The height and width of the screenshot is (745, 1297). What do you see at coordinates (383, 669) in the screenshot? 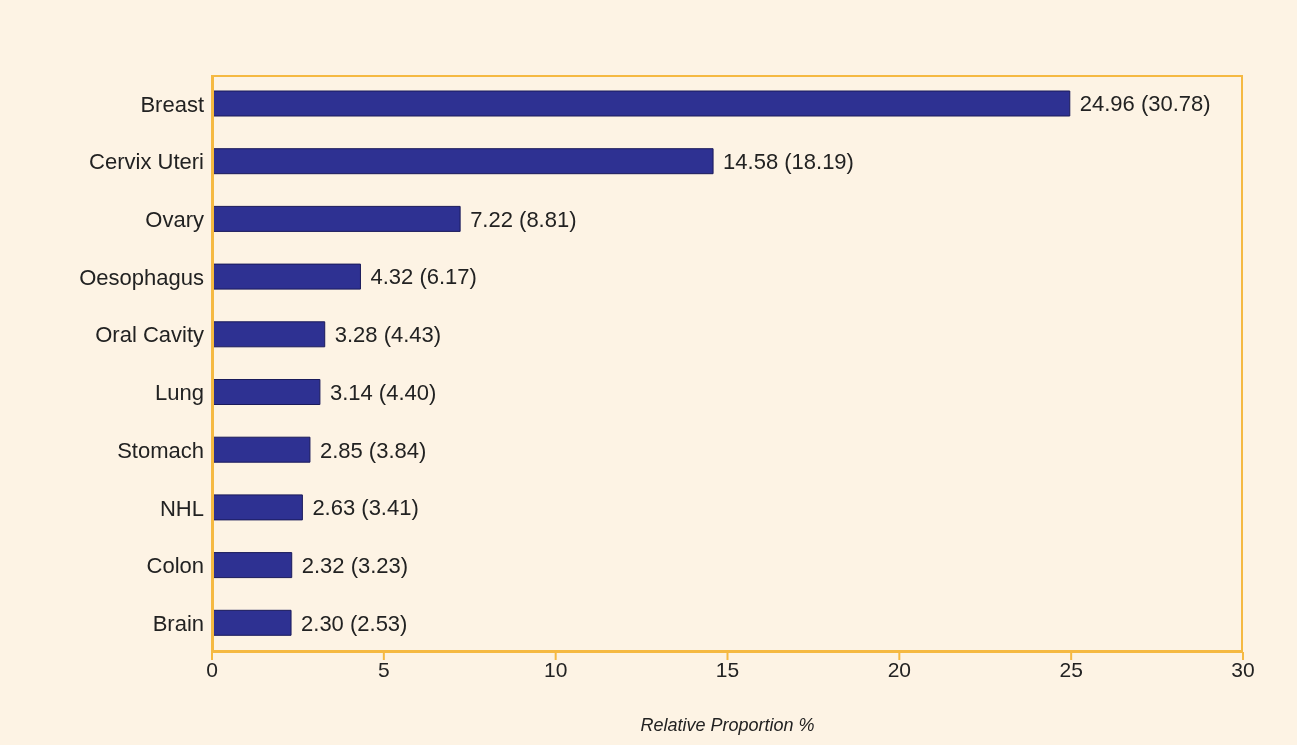
I see `x-tick-label: 5` at bounding box center [383, 669].